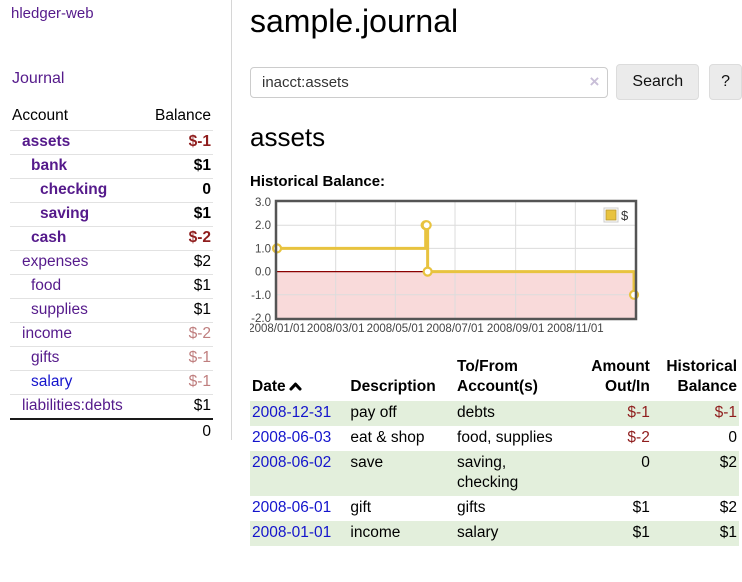 The image size is (742, 582). Describe the element at coordinates (40, 115) in the screenshot. I see `accounts-header-account: Account` at that location.